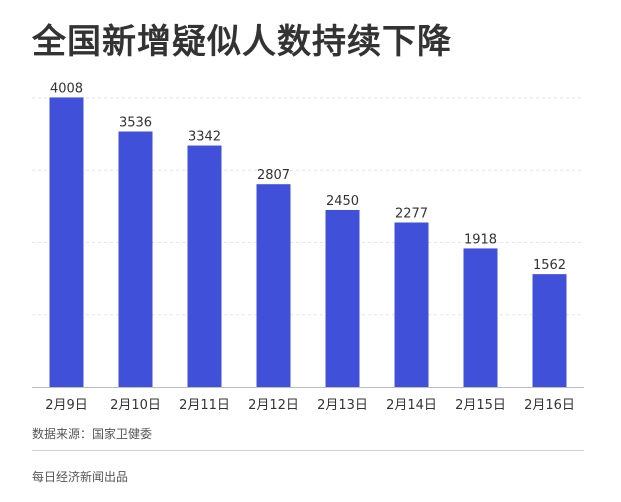  I want to click on data-label: 3536, so click(135, 123).